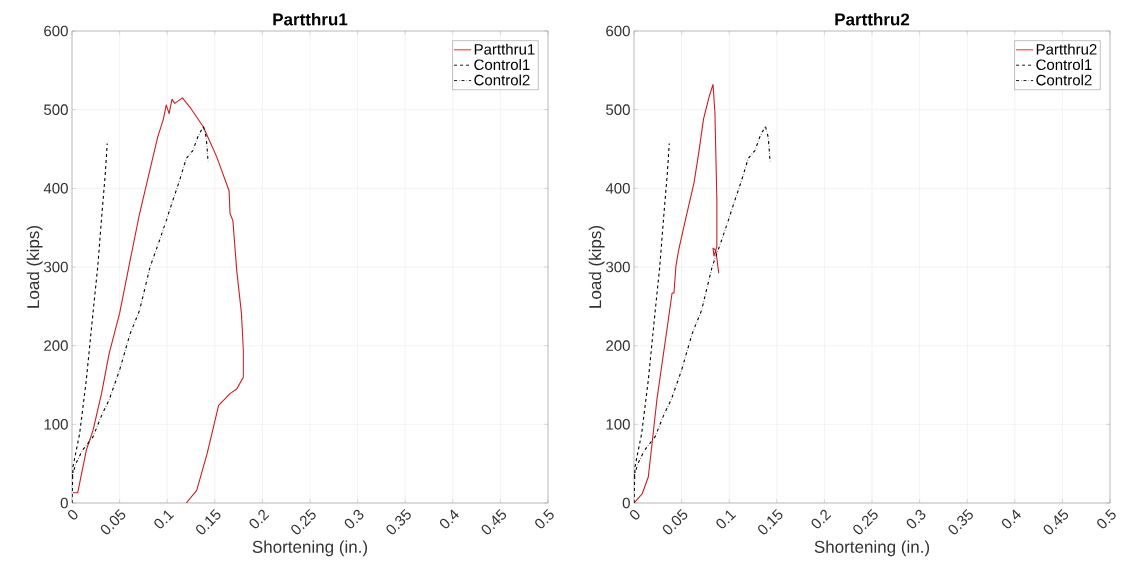  Describe the element at coordinates (504, 49) in the screenshot. I see `legend-label: Partthru1` at that location.